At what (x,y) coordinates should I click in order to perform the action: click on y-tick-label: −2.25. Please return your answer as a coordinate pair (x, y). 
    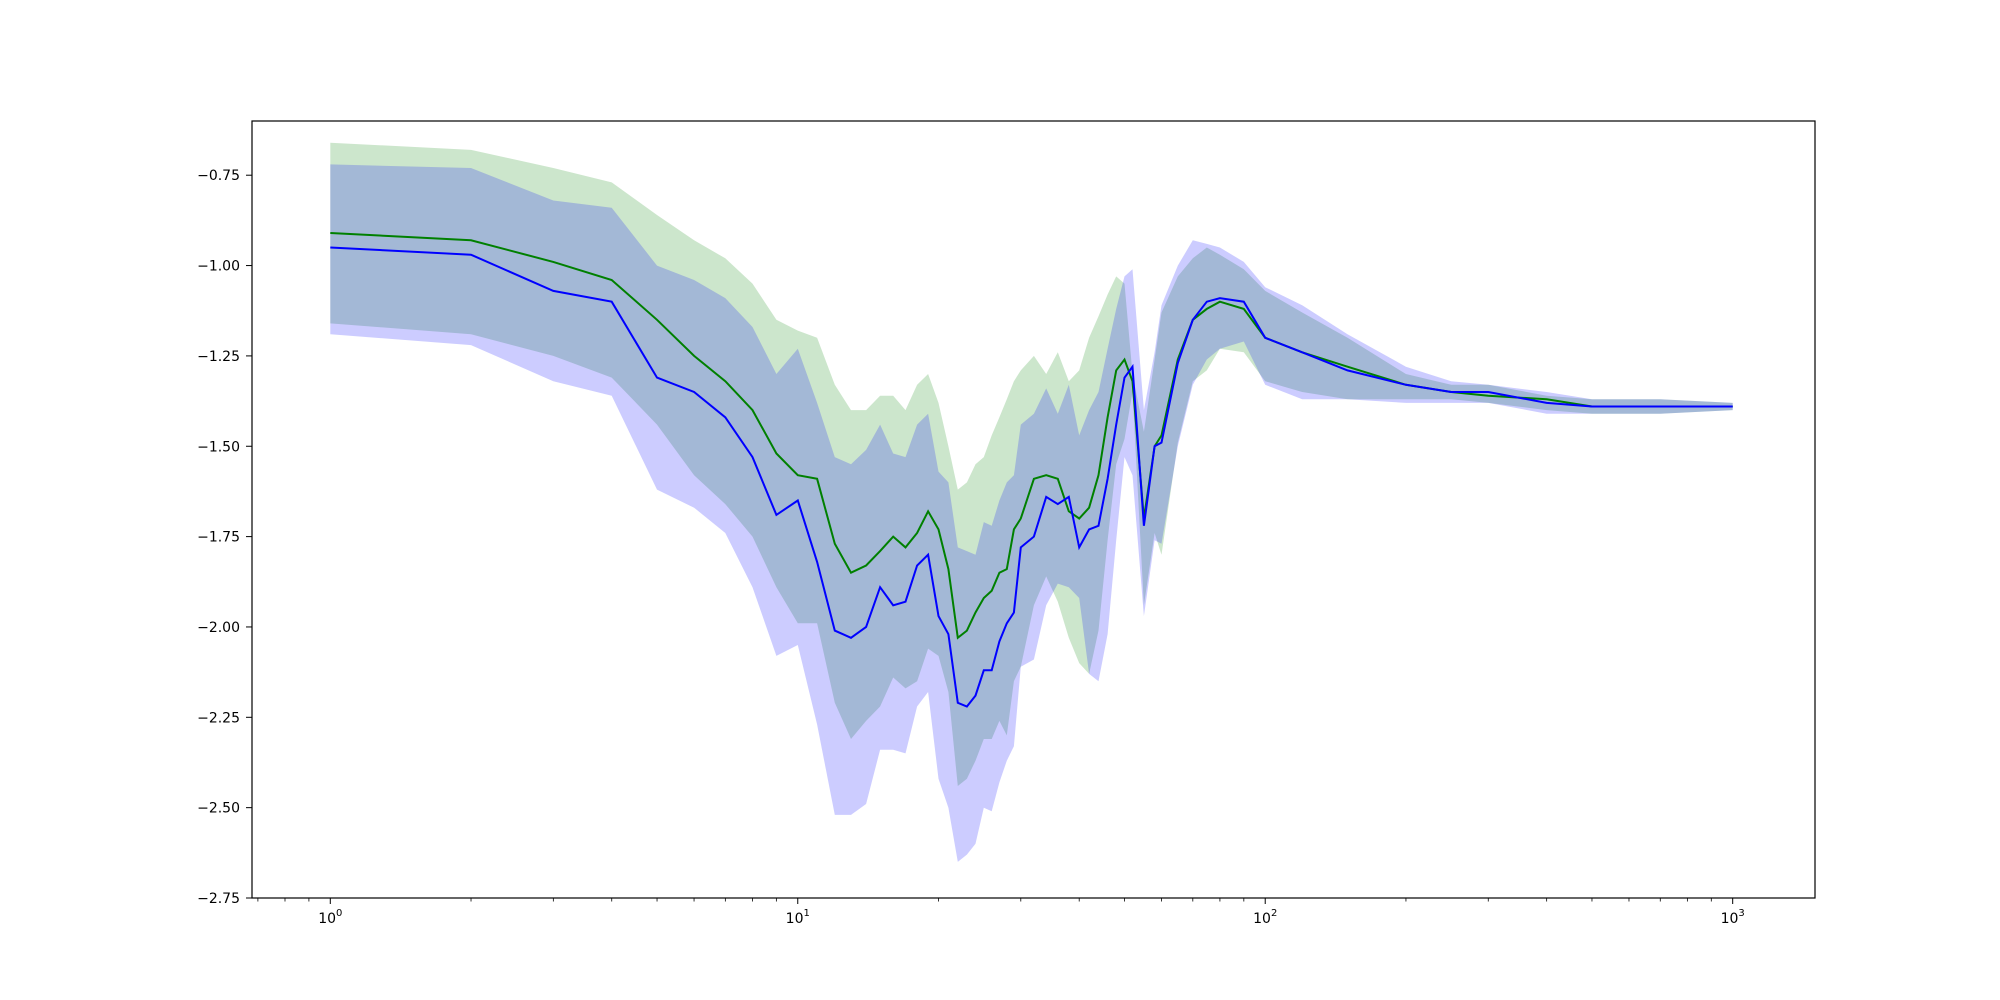
    Looking at the image, I should click on (218, 718).